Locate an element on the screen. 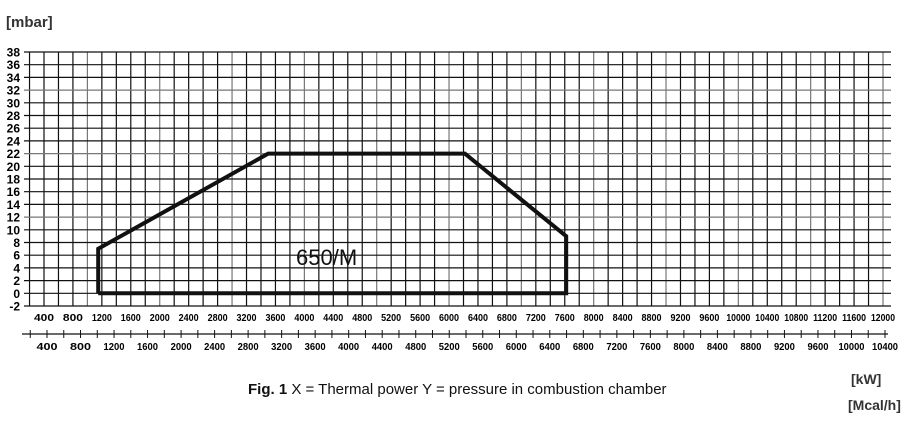 The height and width of the screenshot is (425, 917). svg-text: 4 is located at coordinates (16, 268).